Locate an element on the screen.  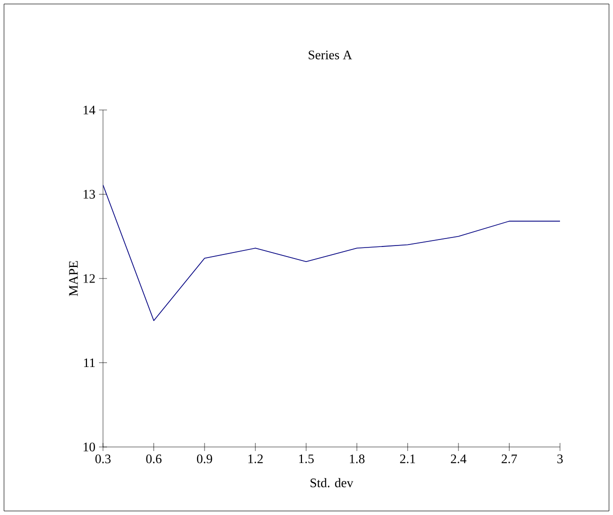
x-tick-label: 0.9 is located at coordinates (204, 459).